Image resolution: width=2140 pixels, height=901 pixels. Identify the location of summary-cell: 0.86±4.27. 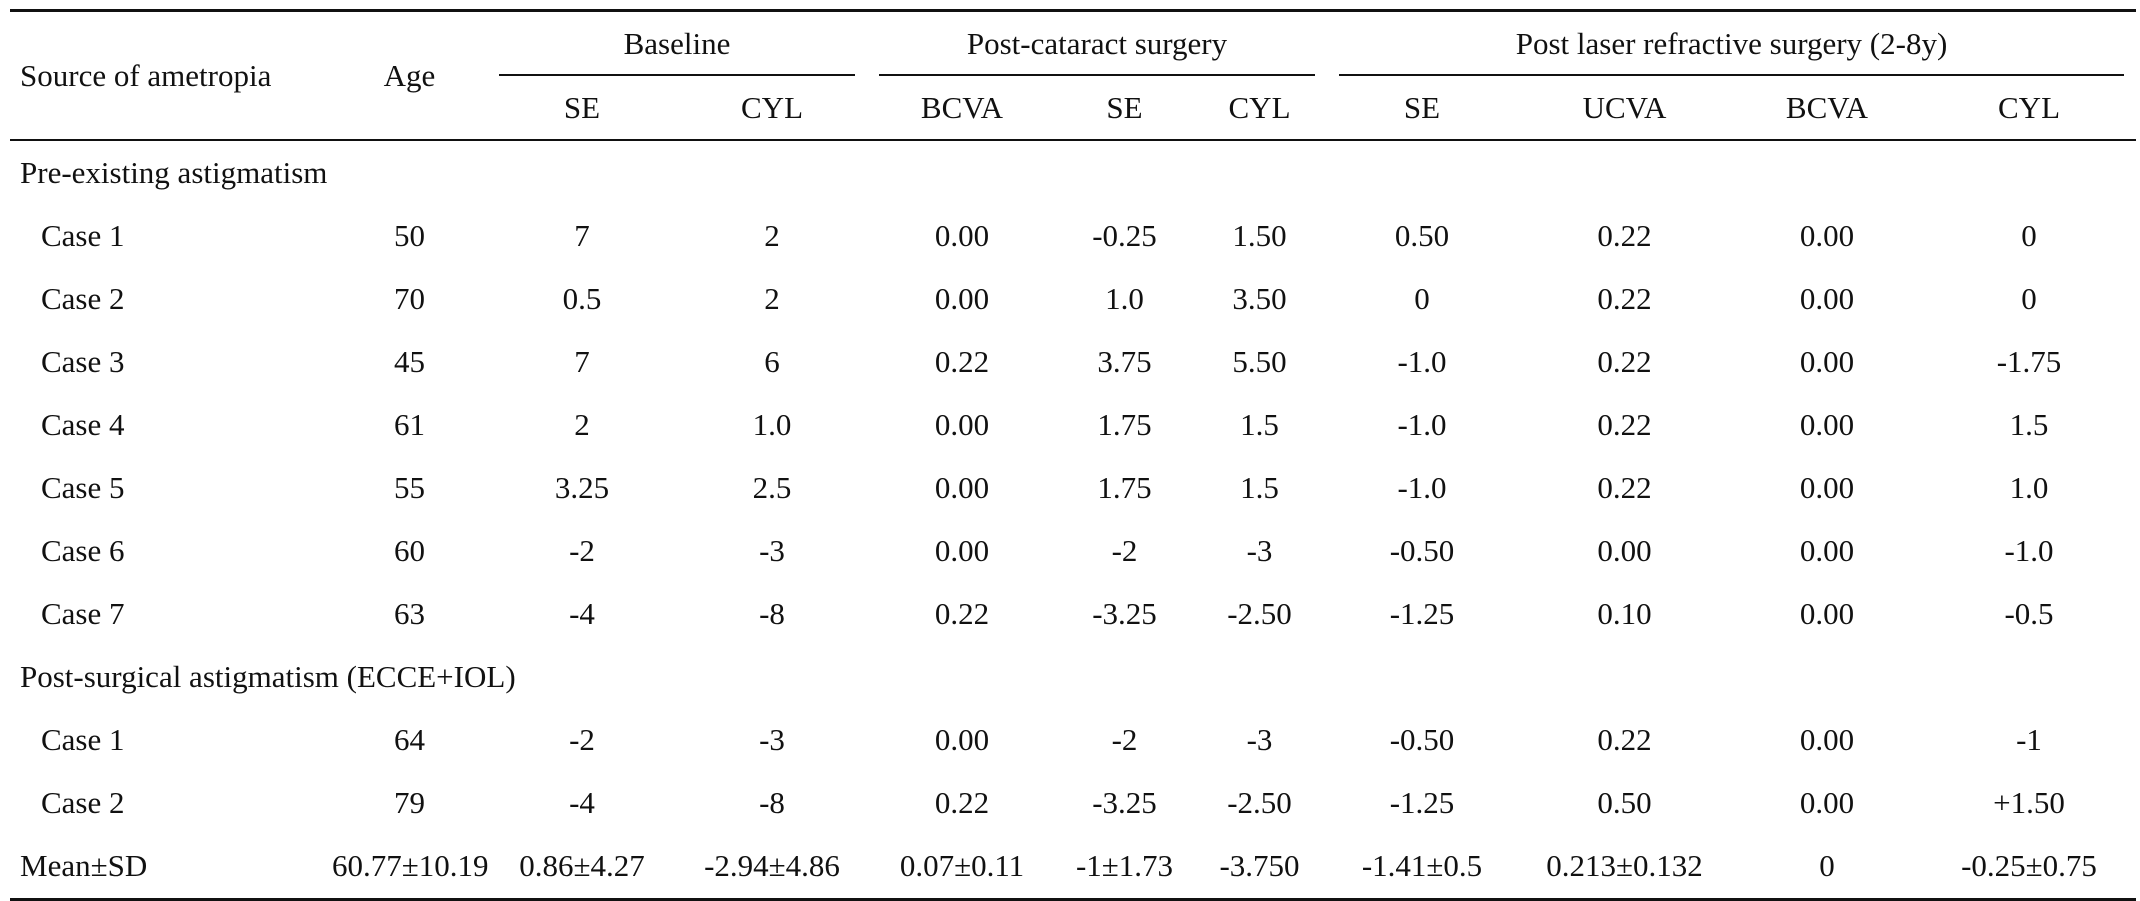
(582, 867).